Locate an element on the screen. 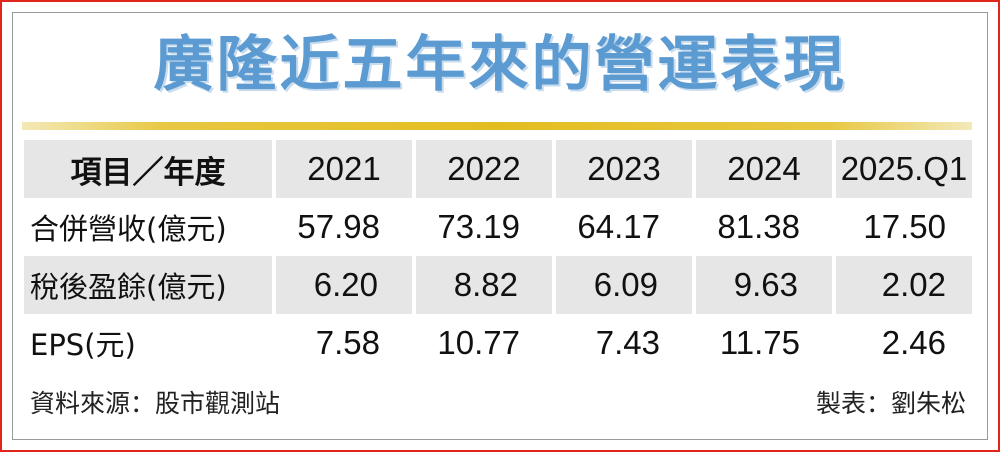 The height and width of the screenshot is (452, 1000). column-header: 2025.Q1 is located at coordinates (902, 169).